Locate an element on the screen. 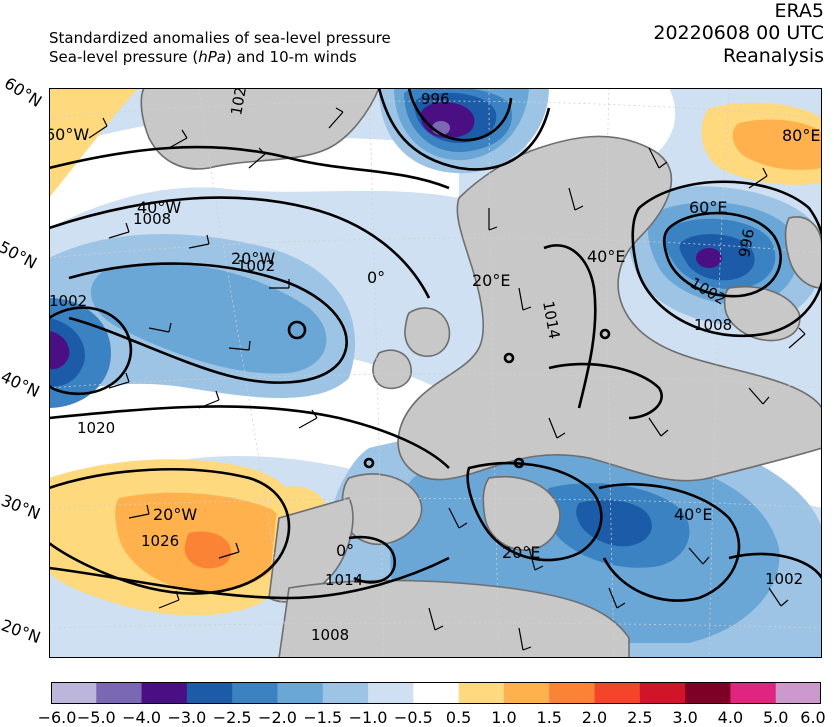  colorbar-tick-label: 0.5 is located at coordinates (458, 717).